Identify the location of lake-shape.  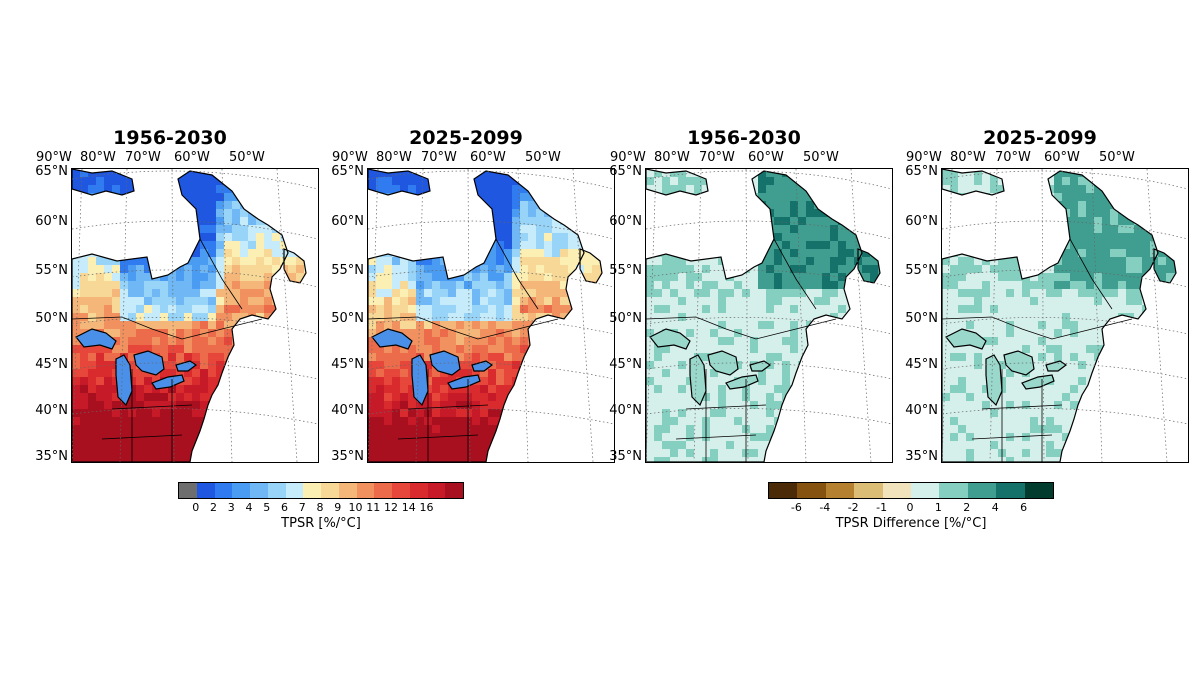
(186, 366).